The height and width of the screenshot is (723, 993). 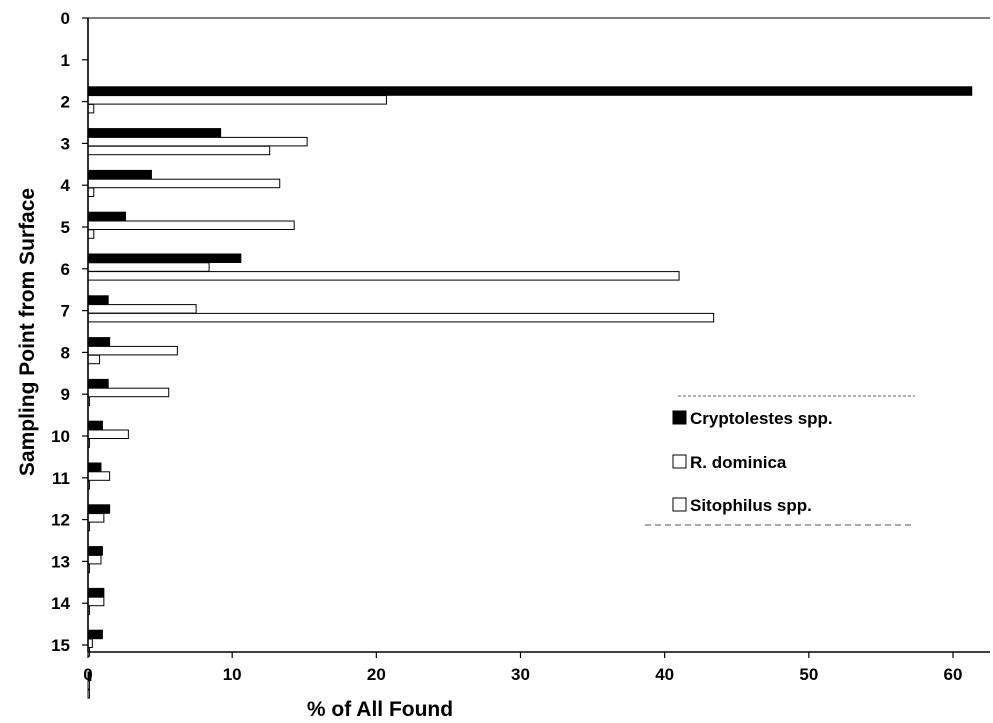 I want to click on y-tick-label-13: 13, so click(x=60, y=561).